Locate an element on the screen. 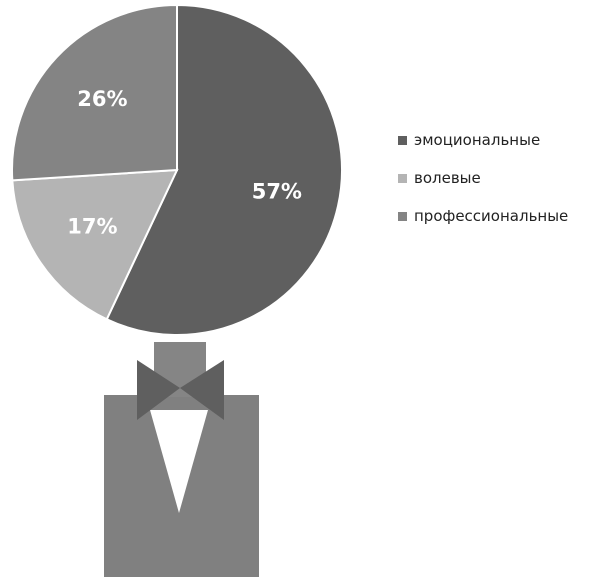 This screenshot has width=595, height=577. legend-label: эмоциональные is located at coordinates (477, 140).